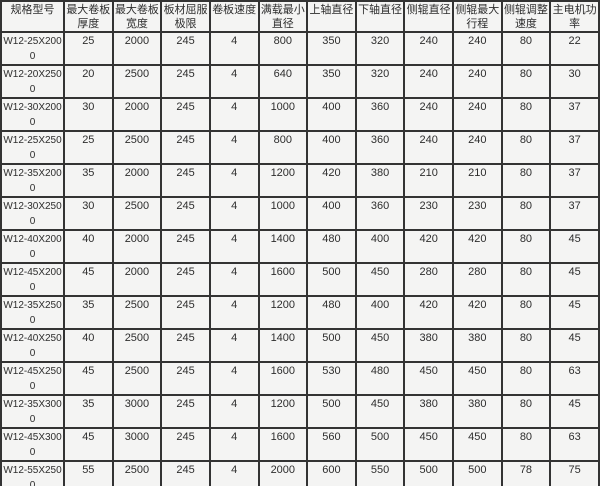  I want to click on value-cell-lower-shaft-dia: 360, so click(380, 213).